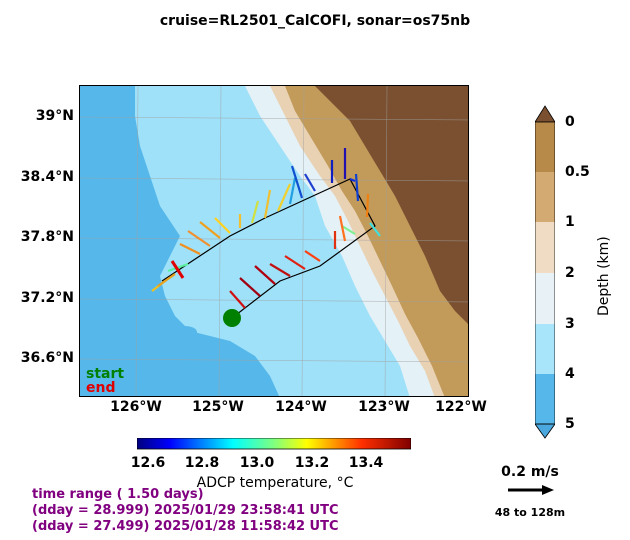 The width and height of the screenshot is (630, 540). Describe the element at coordinates (461, 407) in the screenshot. I see `lon-label: 122°W` at that location.